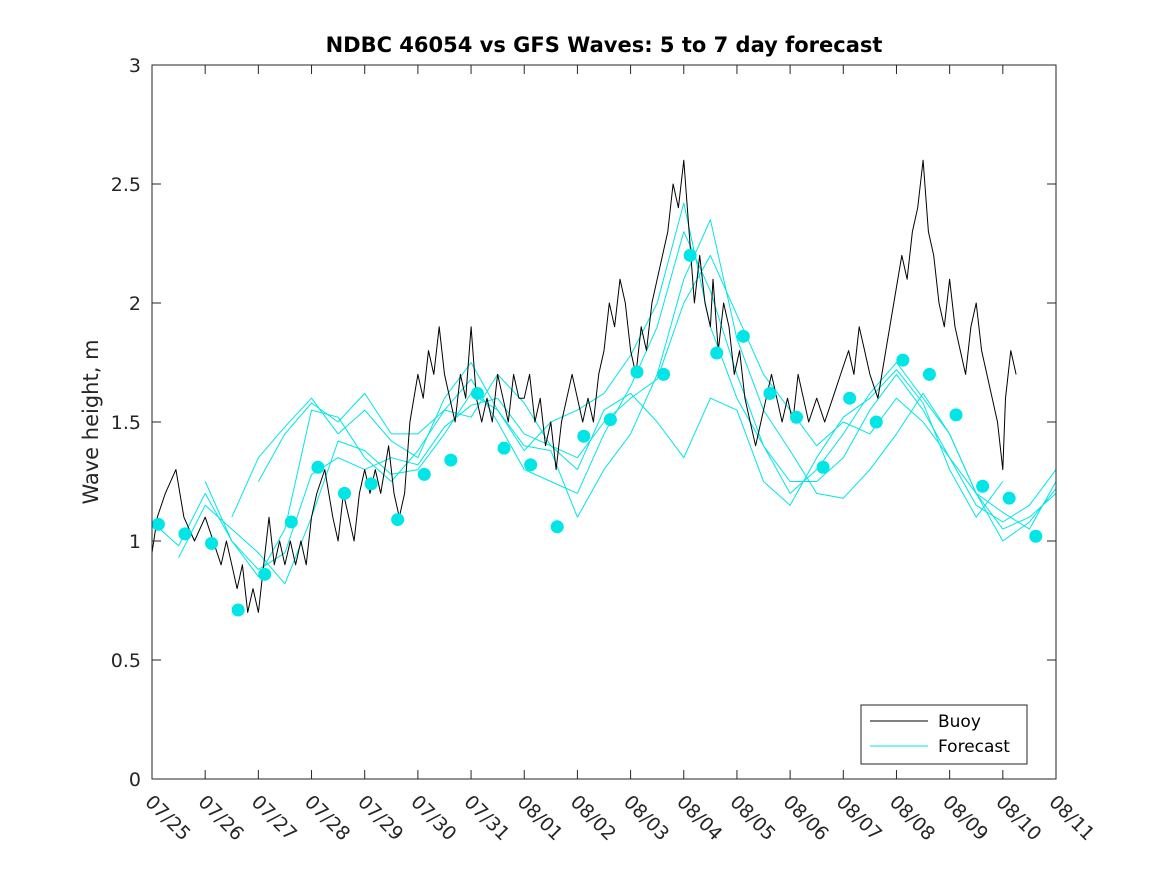  I want to click on x-tick-label: 08/04, so click(699, 818).